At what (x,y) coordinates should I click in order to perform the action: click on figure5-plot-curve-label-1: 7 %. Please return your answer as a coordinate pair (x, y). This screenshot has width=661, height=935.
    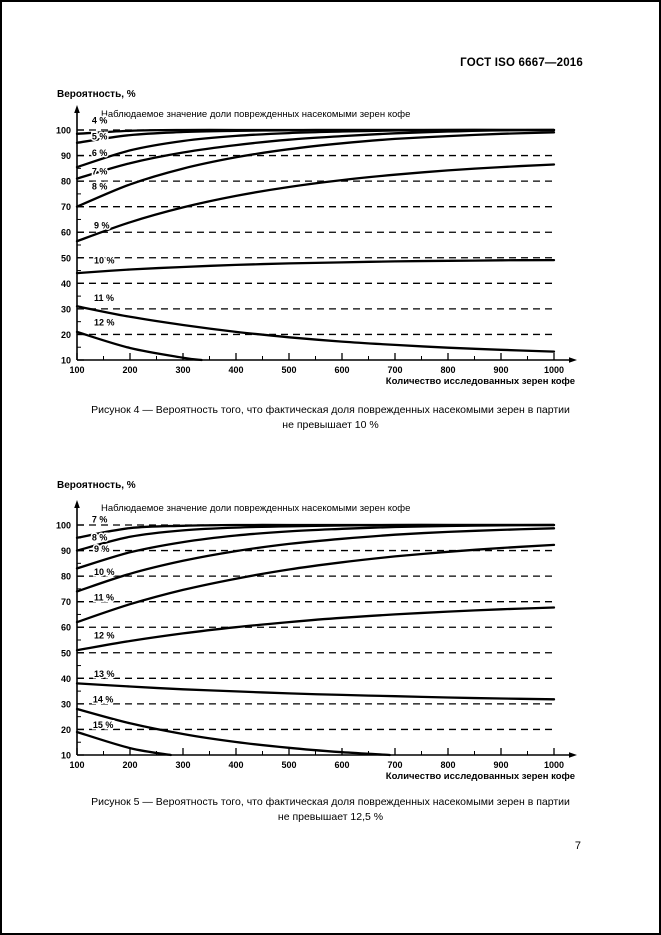
    Looking at the image, I should click on (100, 519).